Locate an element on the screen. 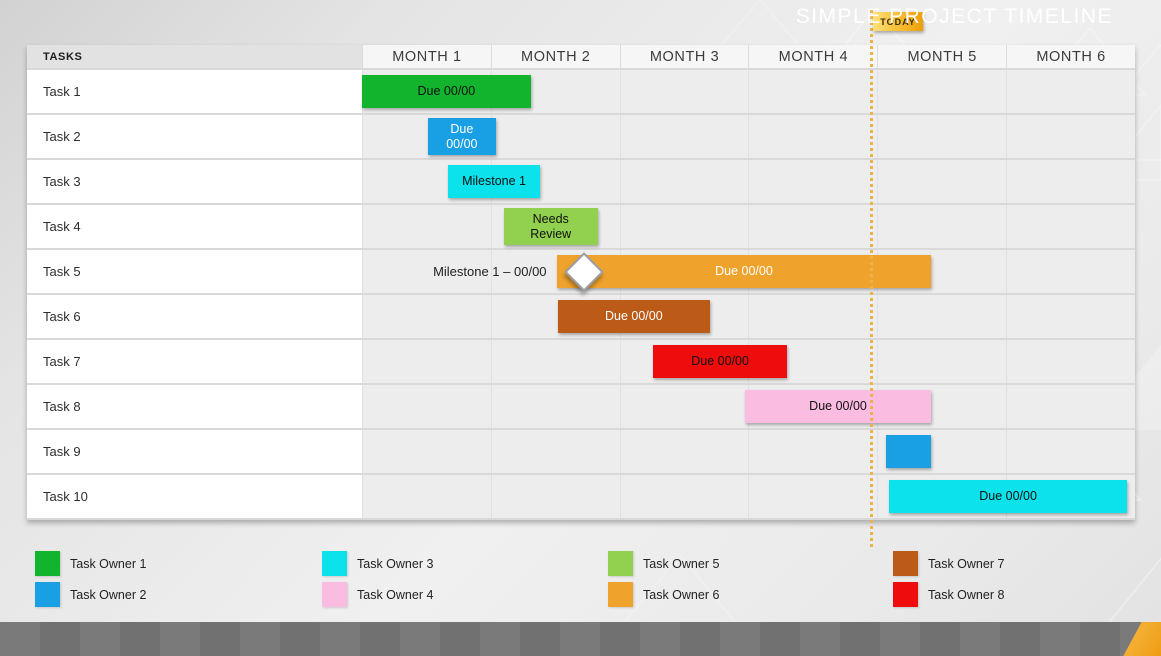  legend-item-7: Task Owner 7 is located at coordinates (948, 563).